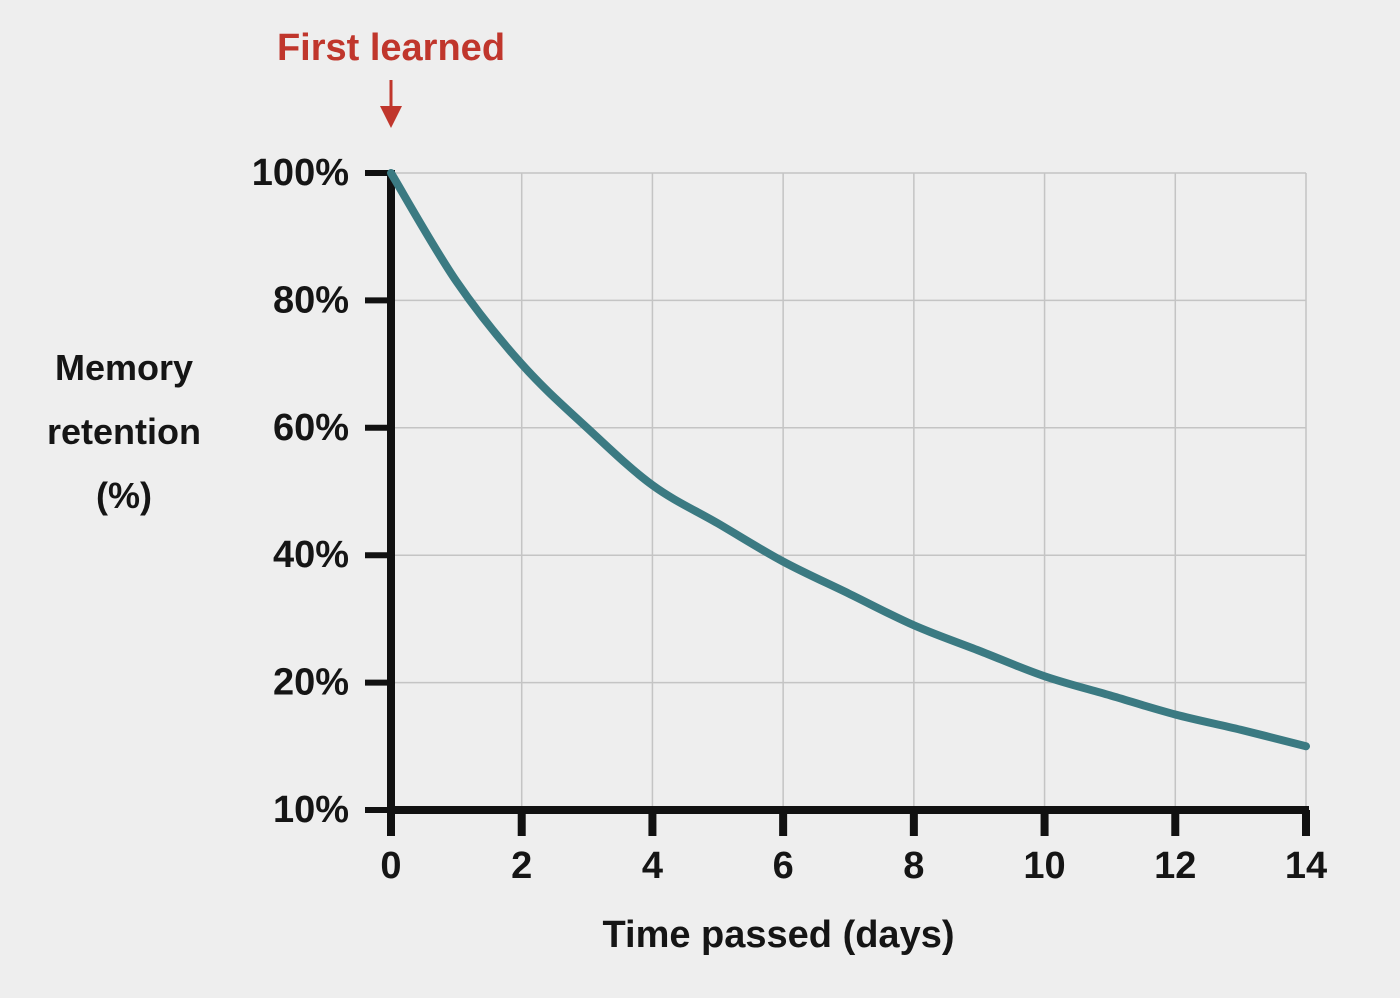 This screenshot has height=998, width=1400. I want to click on y-tick-label: 40%, so click(311, 555).